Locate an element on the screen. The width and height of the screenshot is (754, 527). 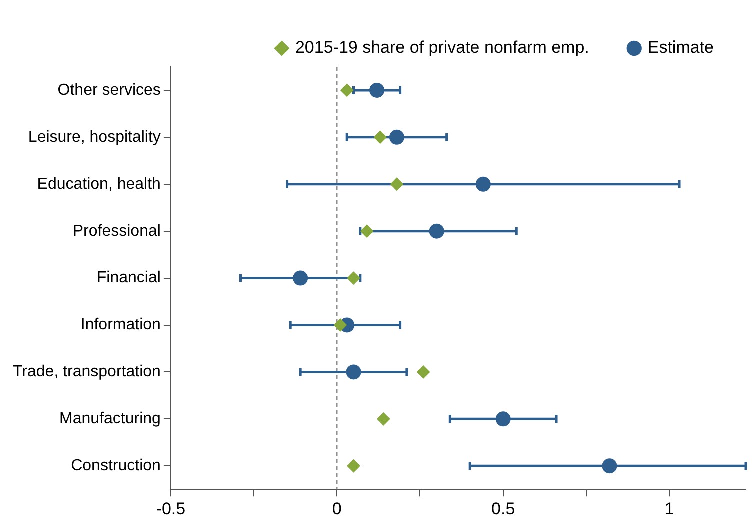
x-tick-label: 0.5 is located at coordinates (504, 508).